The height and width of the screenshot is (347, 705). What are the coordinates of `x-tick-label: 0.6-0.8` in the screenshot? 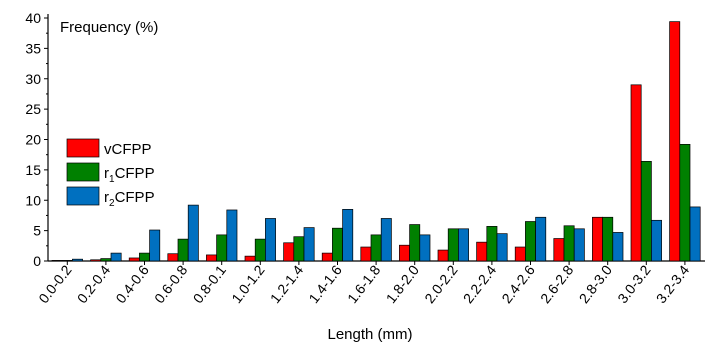 It's located at (171, 284).